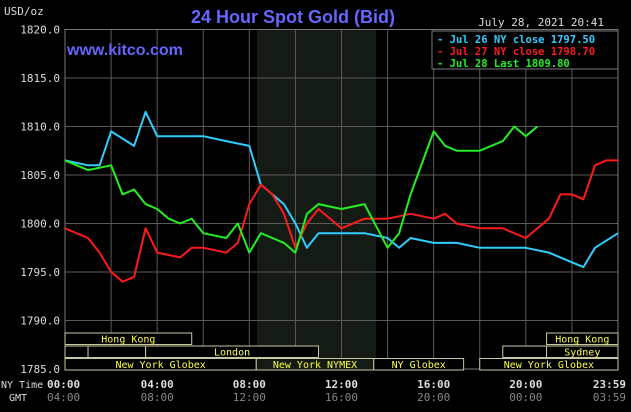 The width and height of the screenshot is (631, 412). I want to click on session-label: NY Globex, so click(419, 365).